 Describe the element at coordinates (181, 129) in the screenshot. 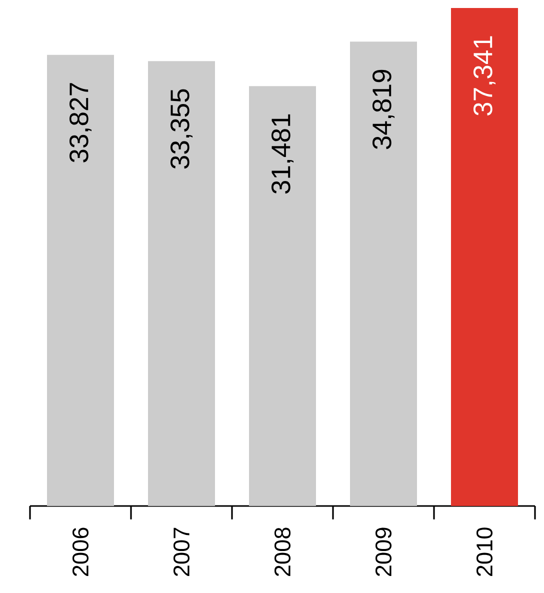

I see `data-label: 33,355` at that location.